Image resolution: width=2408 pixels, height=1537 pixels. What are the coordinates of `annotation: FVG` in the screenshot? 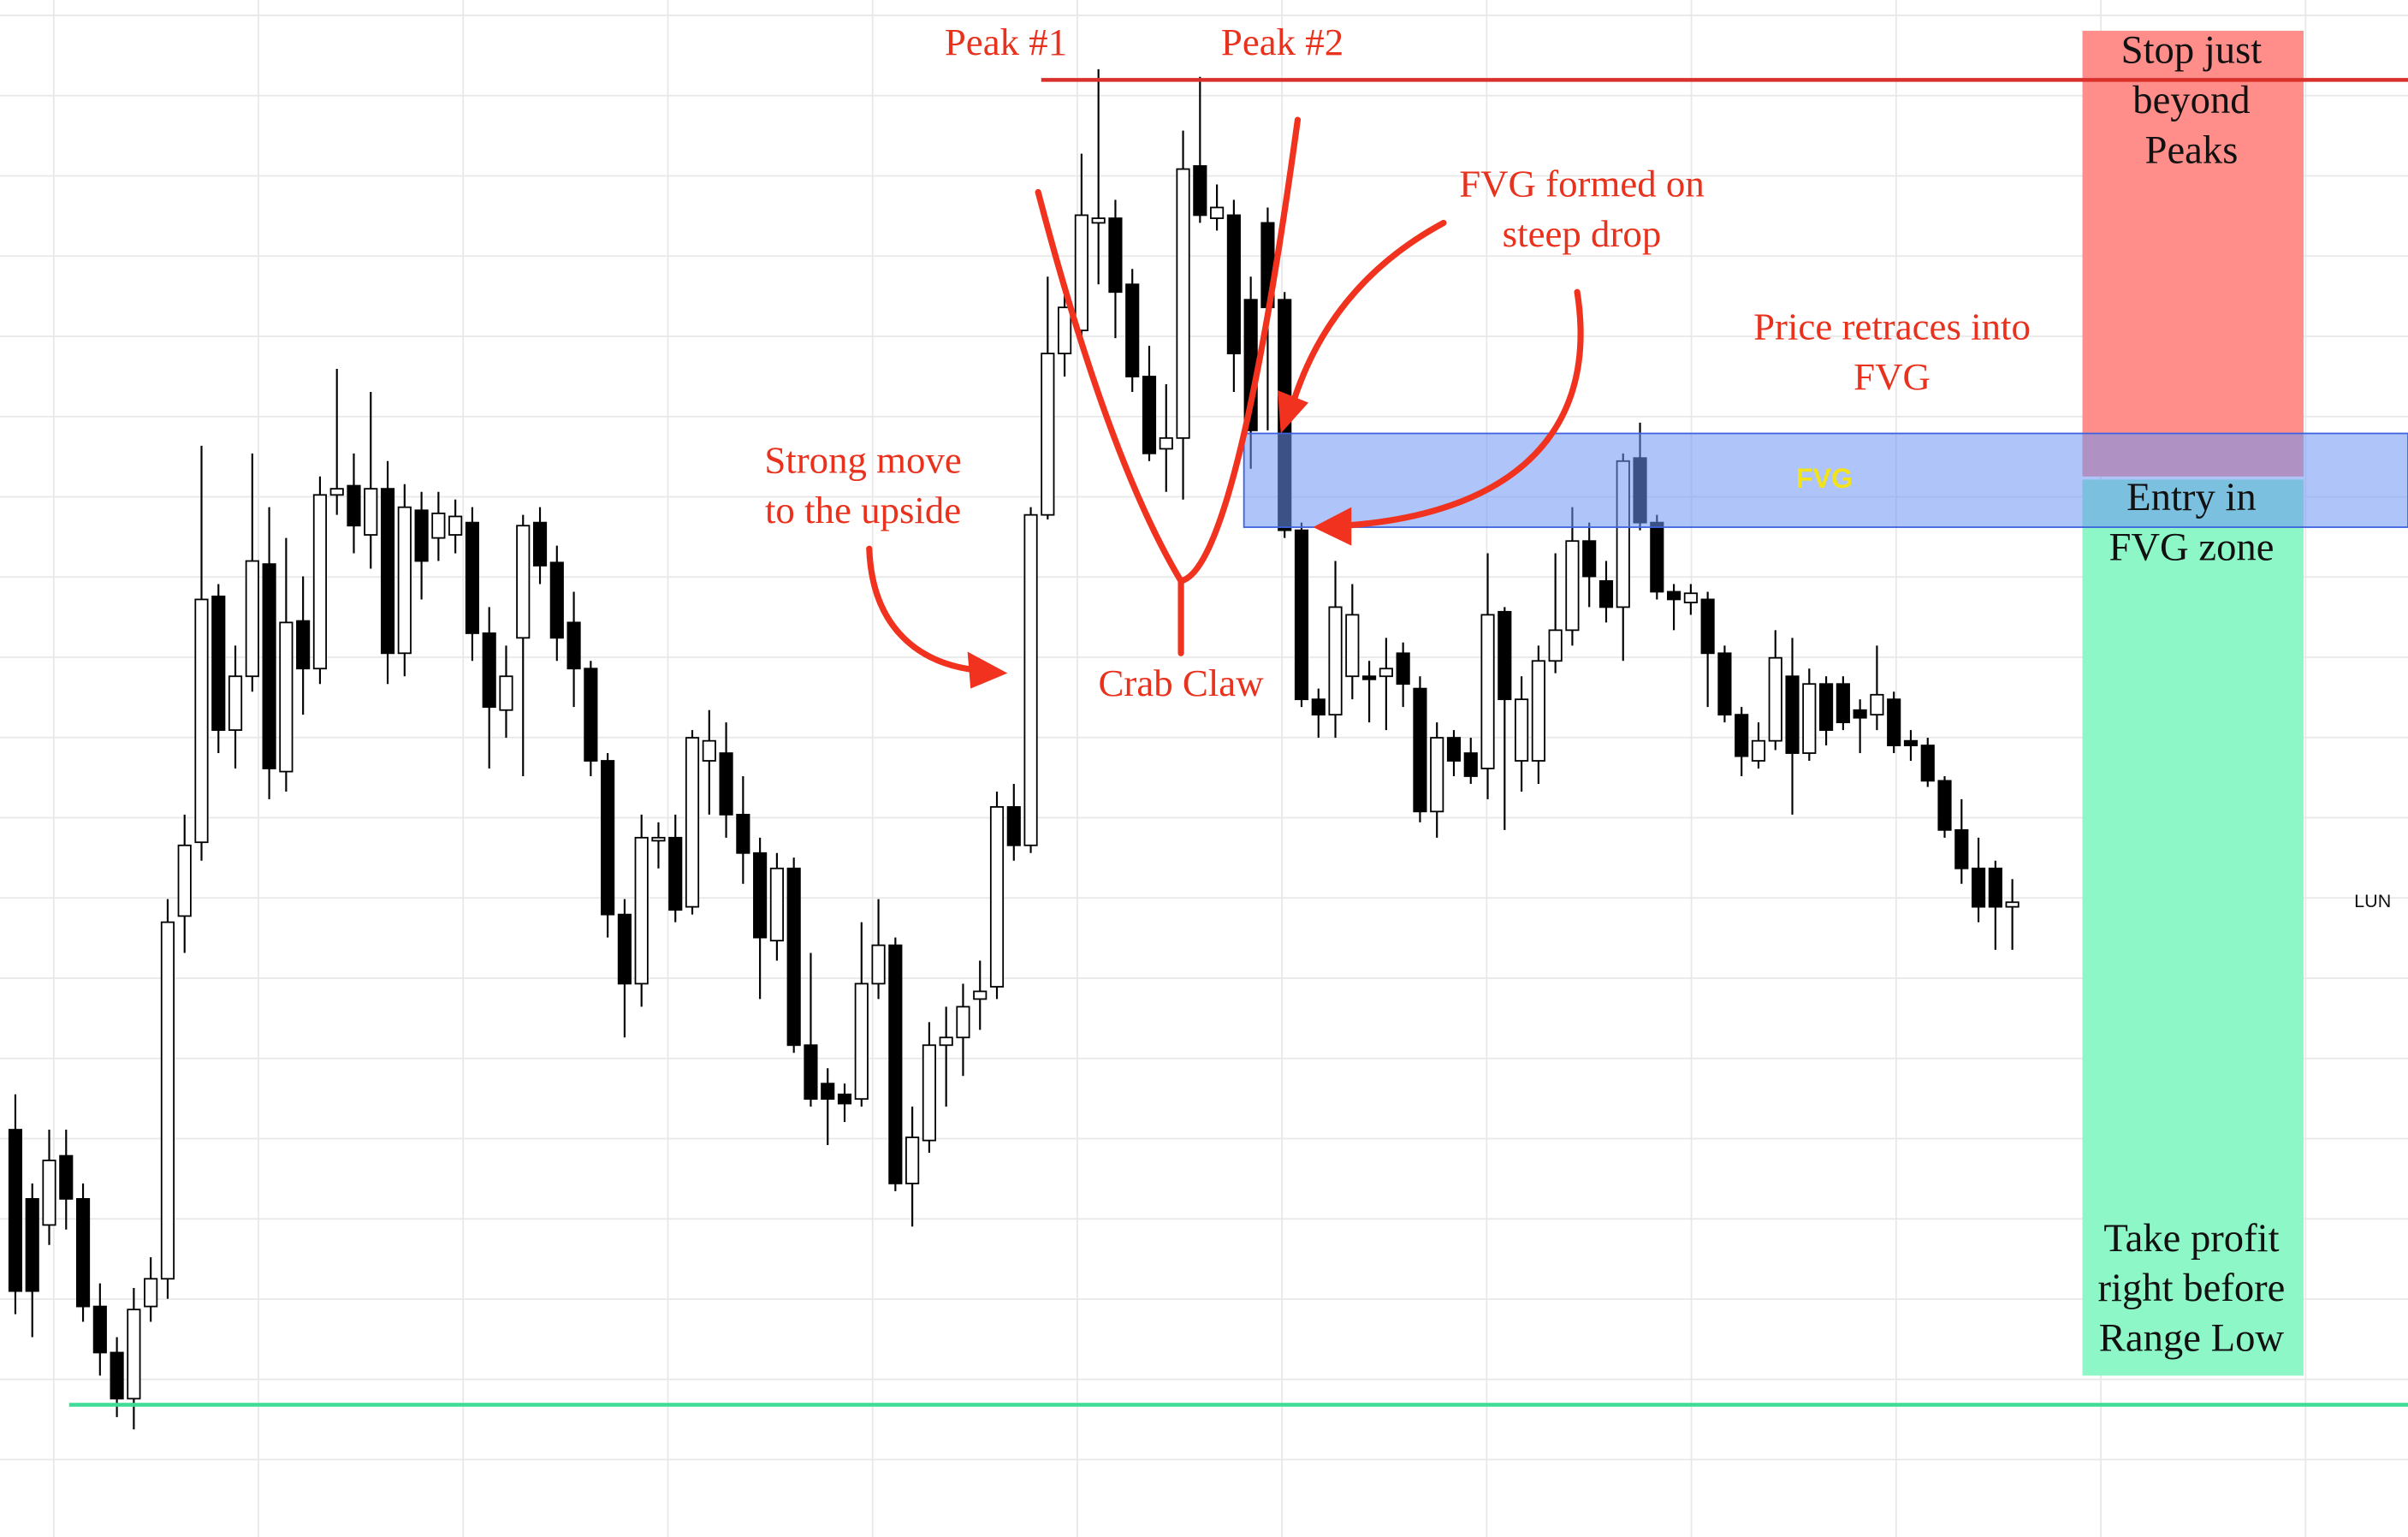 It's located at (1892, 376).